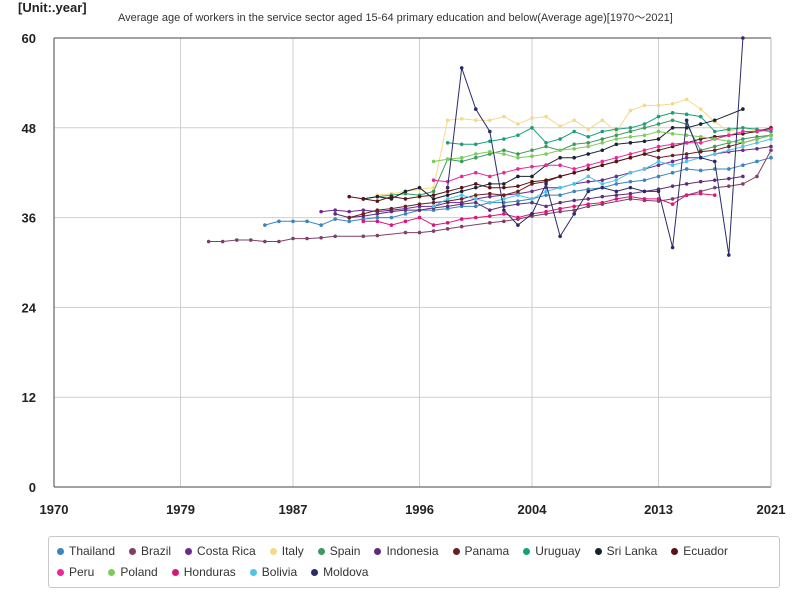 The width and height of the screenshot is (800, 600). Describe the element at coordinates (139, 572) in the screenshot. I see `legend-label: Poland` at that location.